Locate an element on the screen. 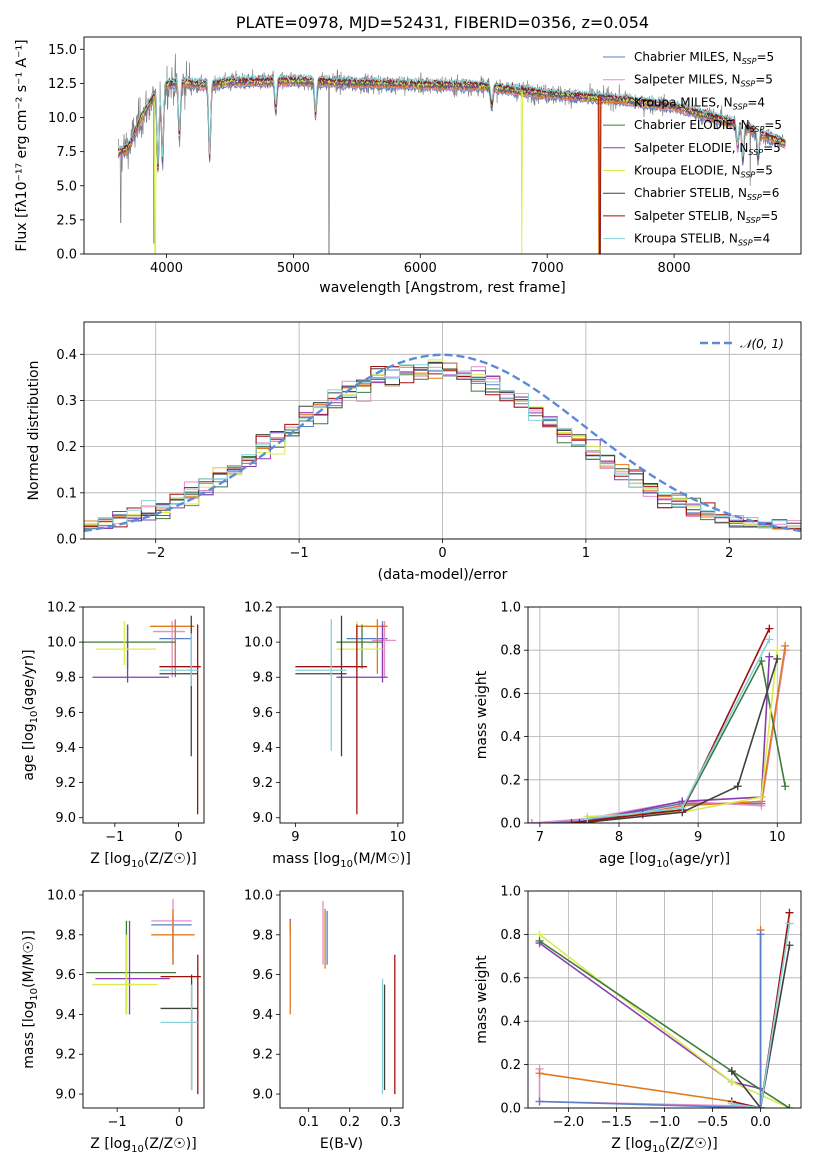  y-tick-label: 5.0 is located at coordinates (66, 186).